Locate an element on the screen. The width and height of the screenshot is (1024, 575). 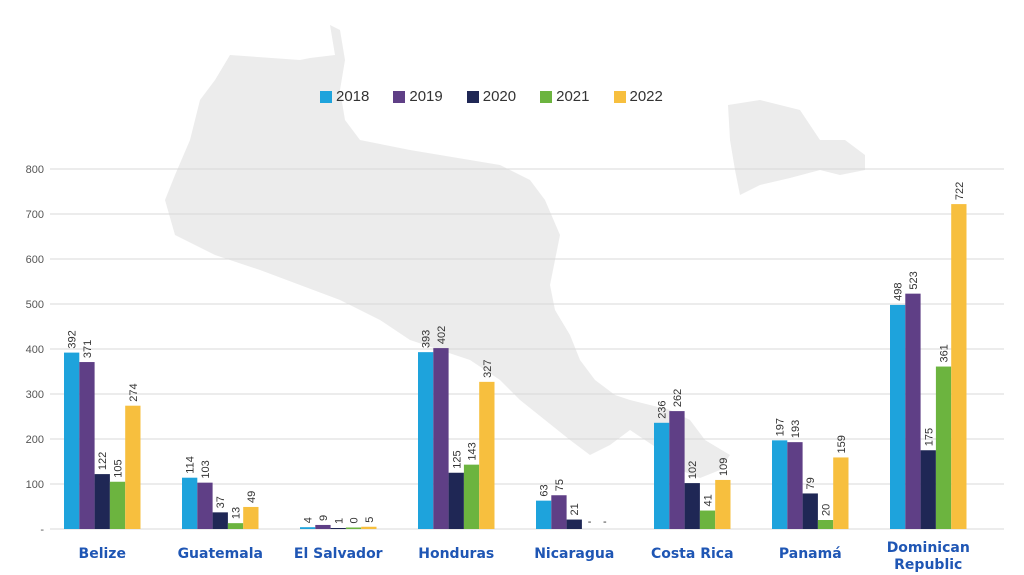
bar-2019-costa-rica is located at coordinates (677, 470).